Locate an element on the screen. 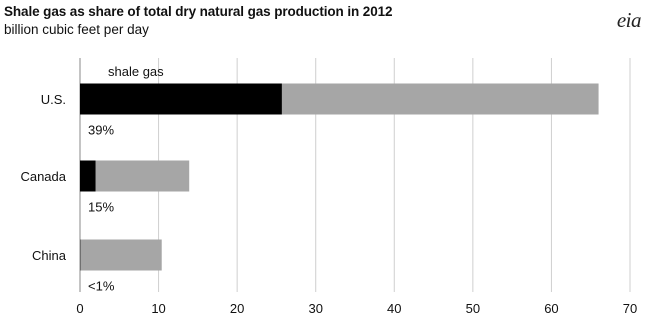  x-tick-label: 50 is located at coordinates (473, 308).